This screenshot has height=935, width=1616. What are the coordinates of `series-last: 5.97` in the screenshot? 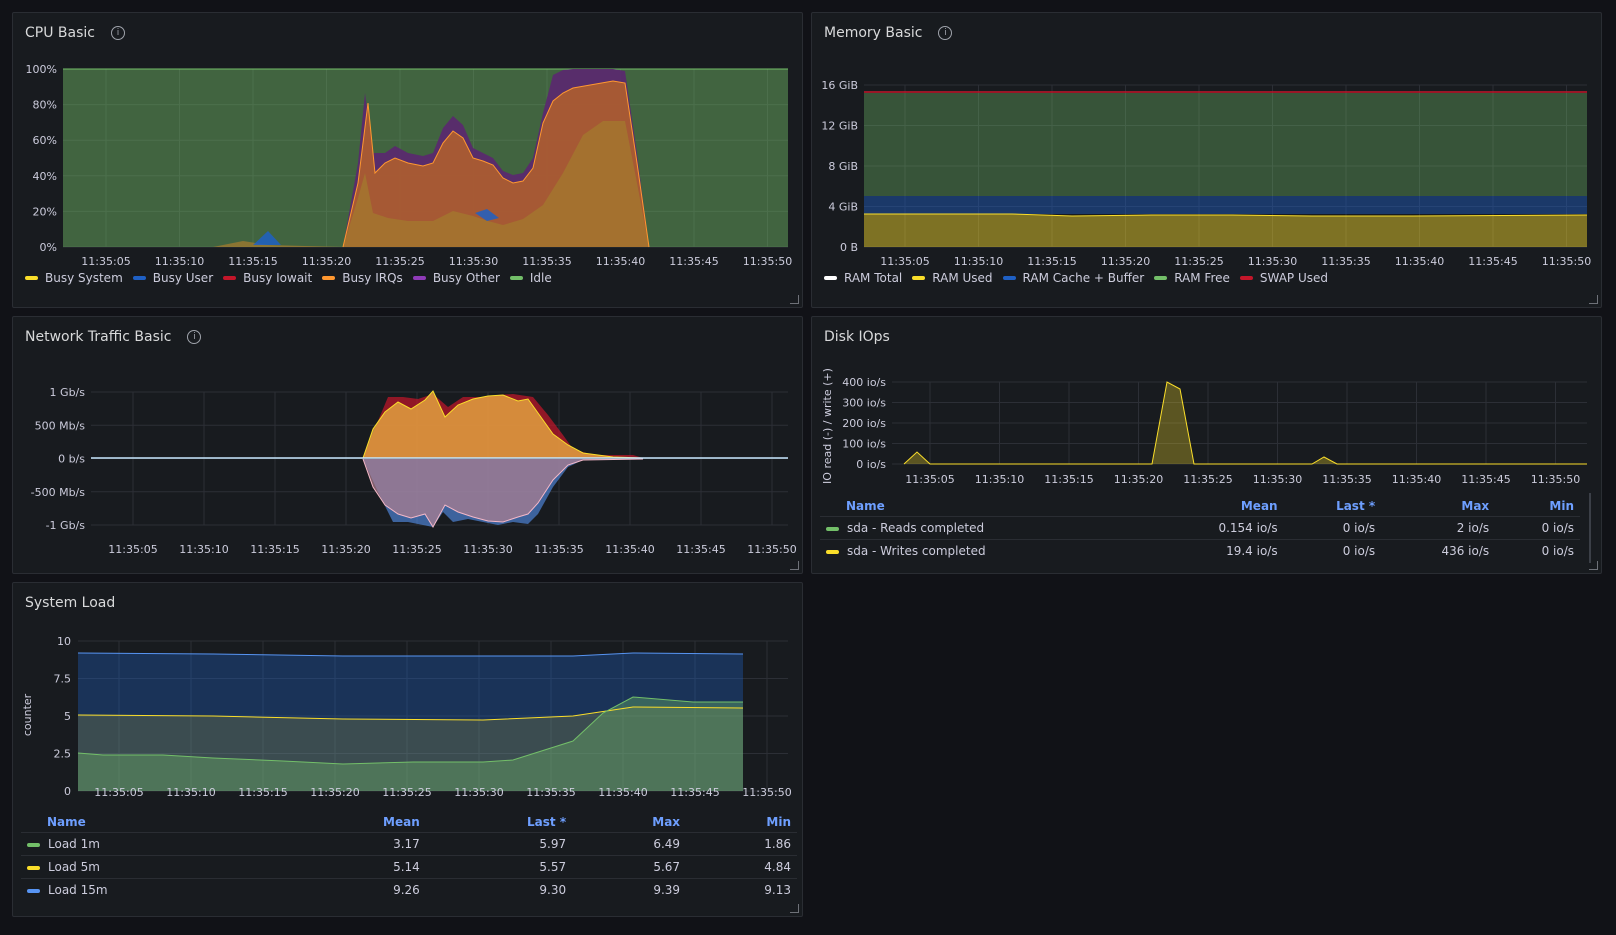 It's located at (499, 844).